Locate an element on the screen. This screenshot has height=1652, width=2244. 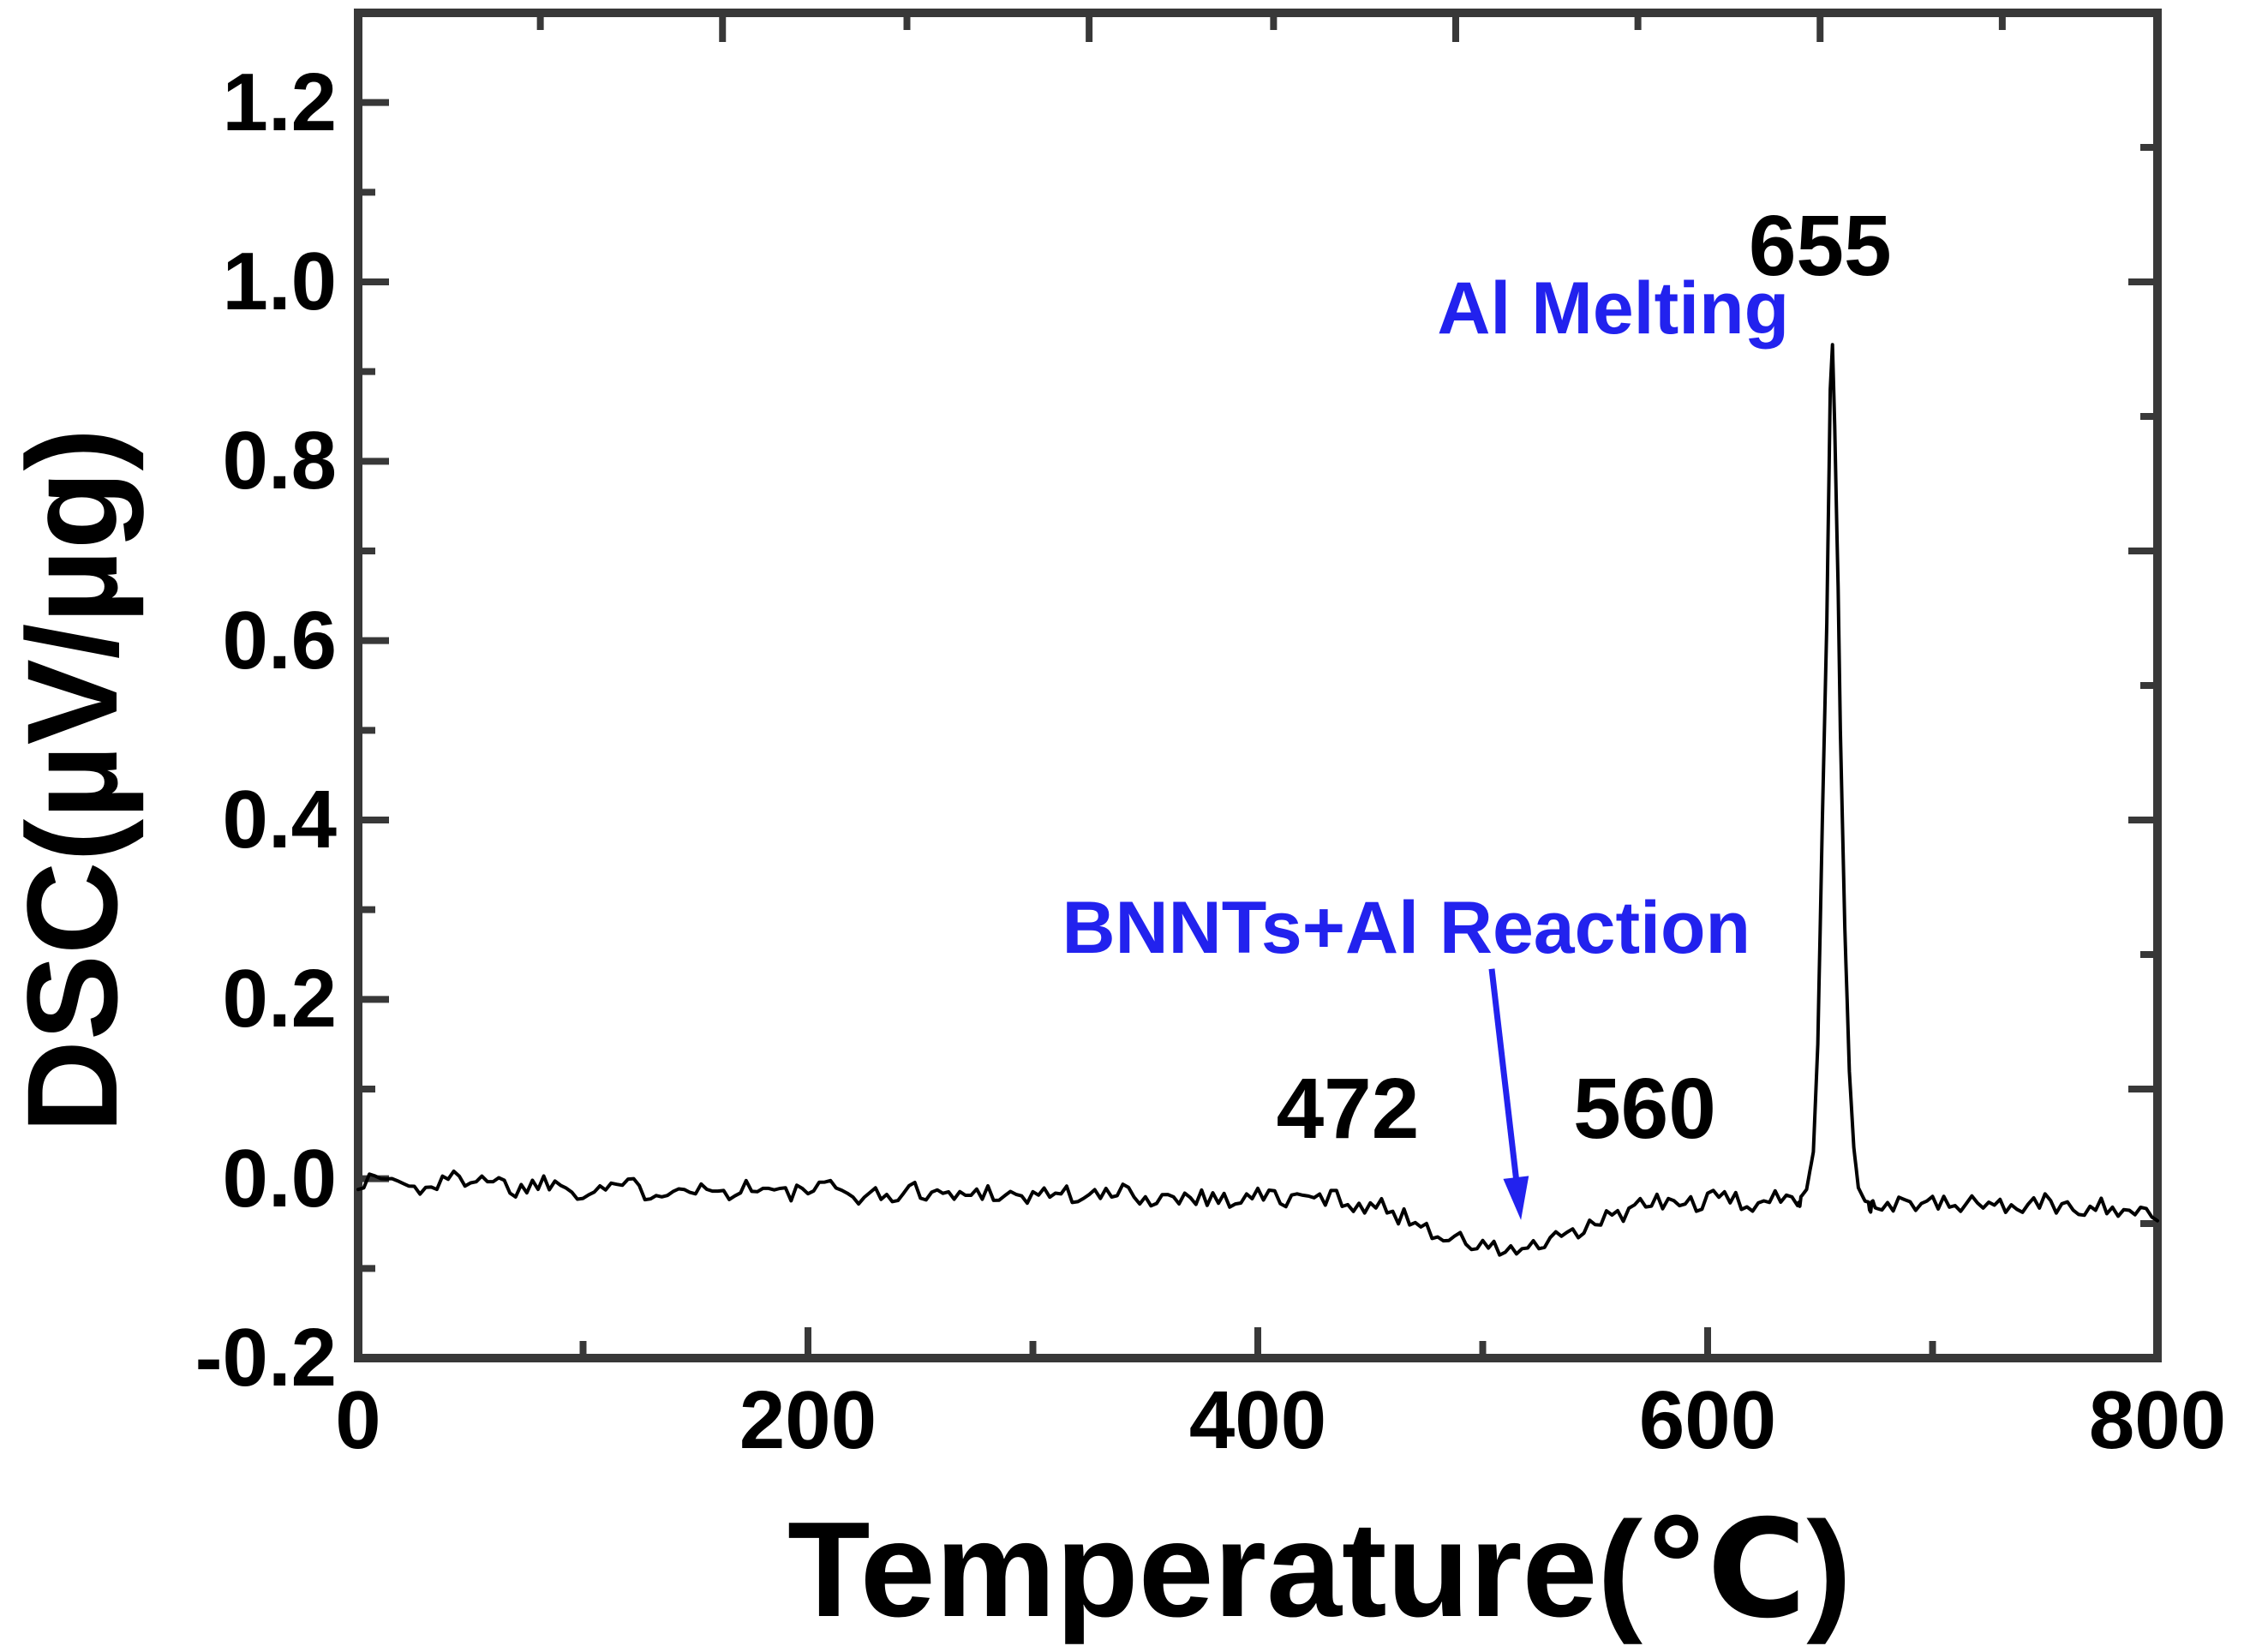
y-tick-label: 0.2 is located at coordinates (279, 999).